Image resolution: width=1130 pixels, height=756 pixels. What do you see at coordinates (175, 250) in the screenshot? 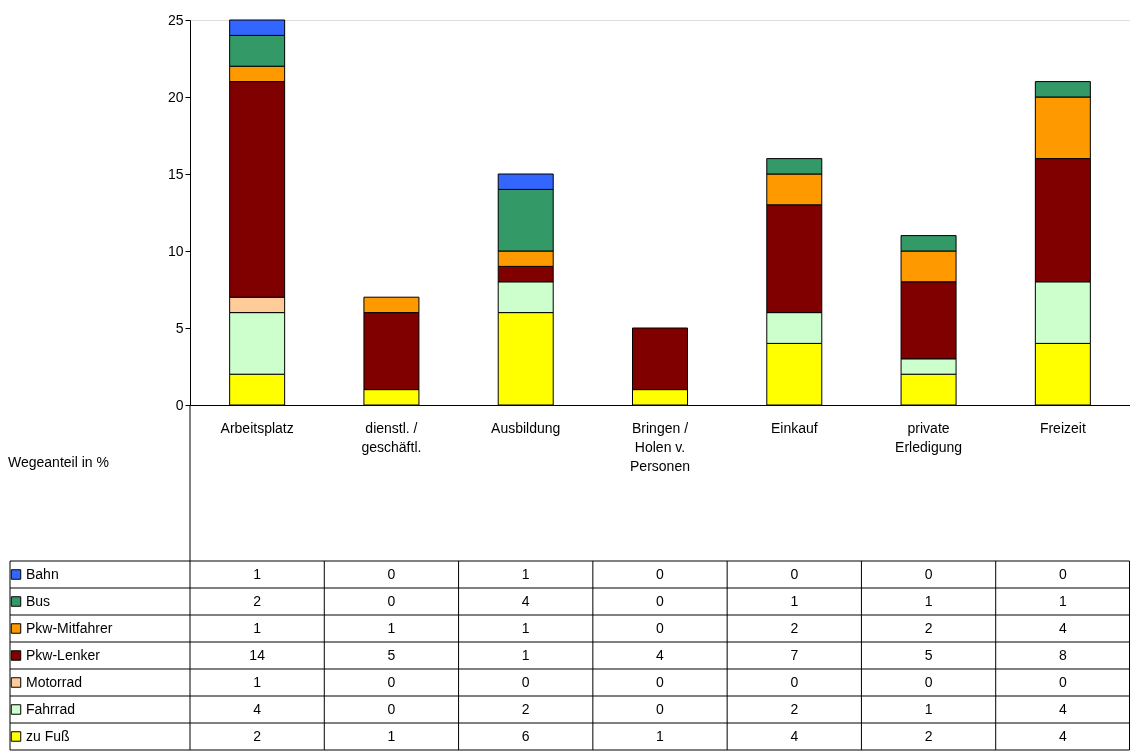
I see `y-tick-label: 10` at bounding box center [175, 250].